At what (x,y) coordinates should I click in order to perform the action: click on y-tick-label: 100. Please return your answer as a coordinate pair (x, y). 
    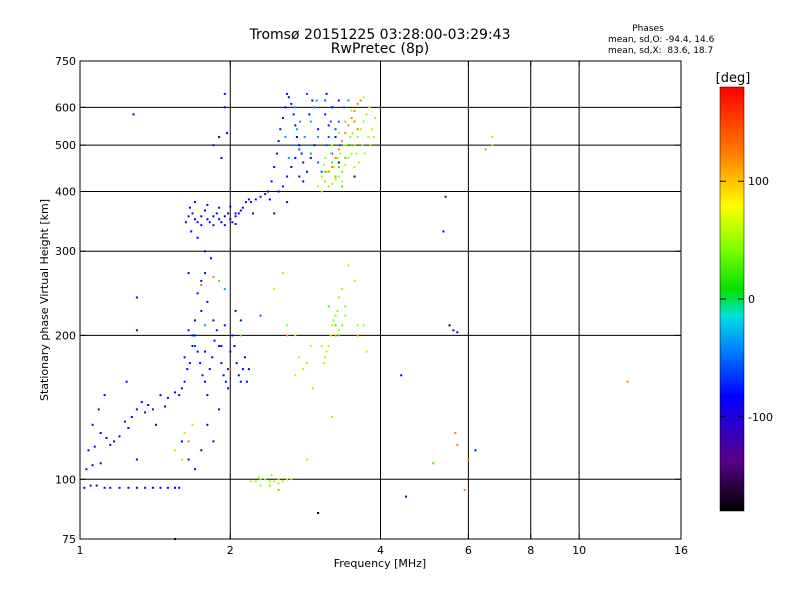
    Looking at the image, I should click on (65, 479).